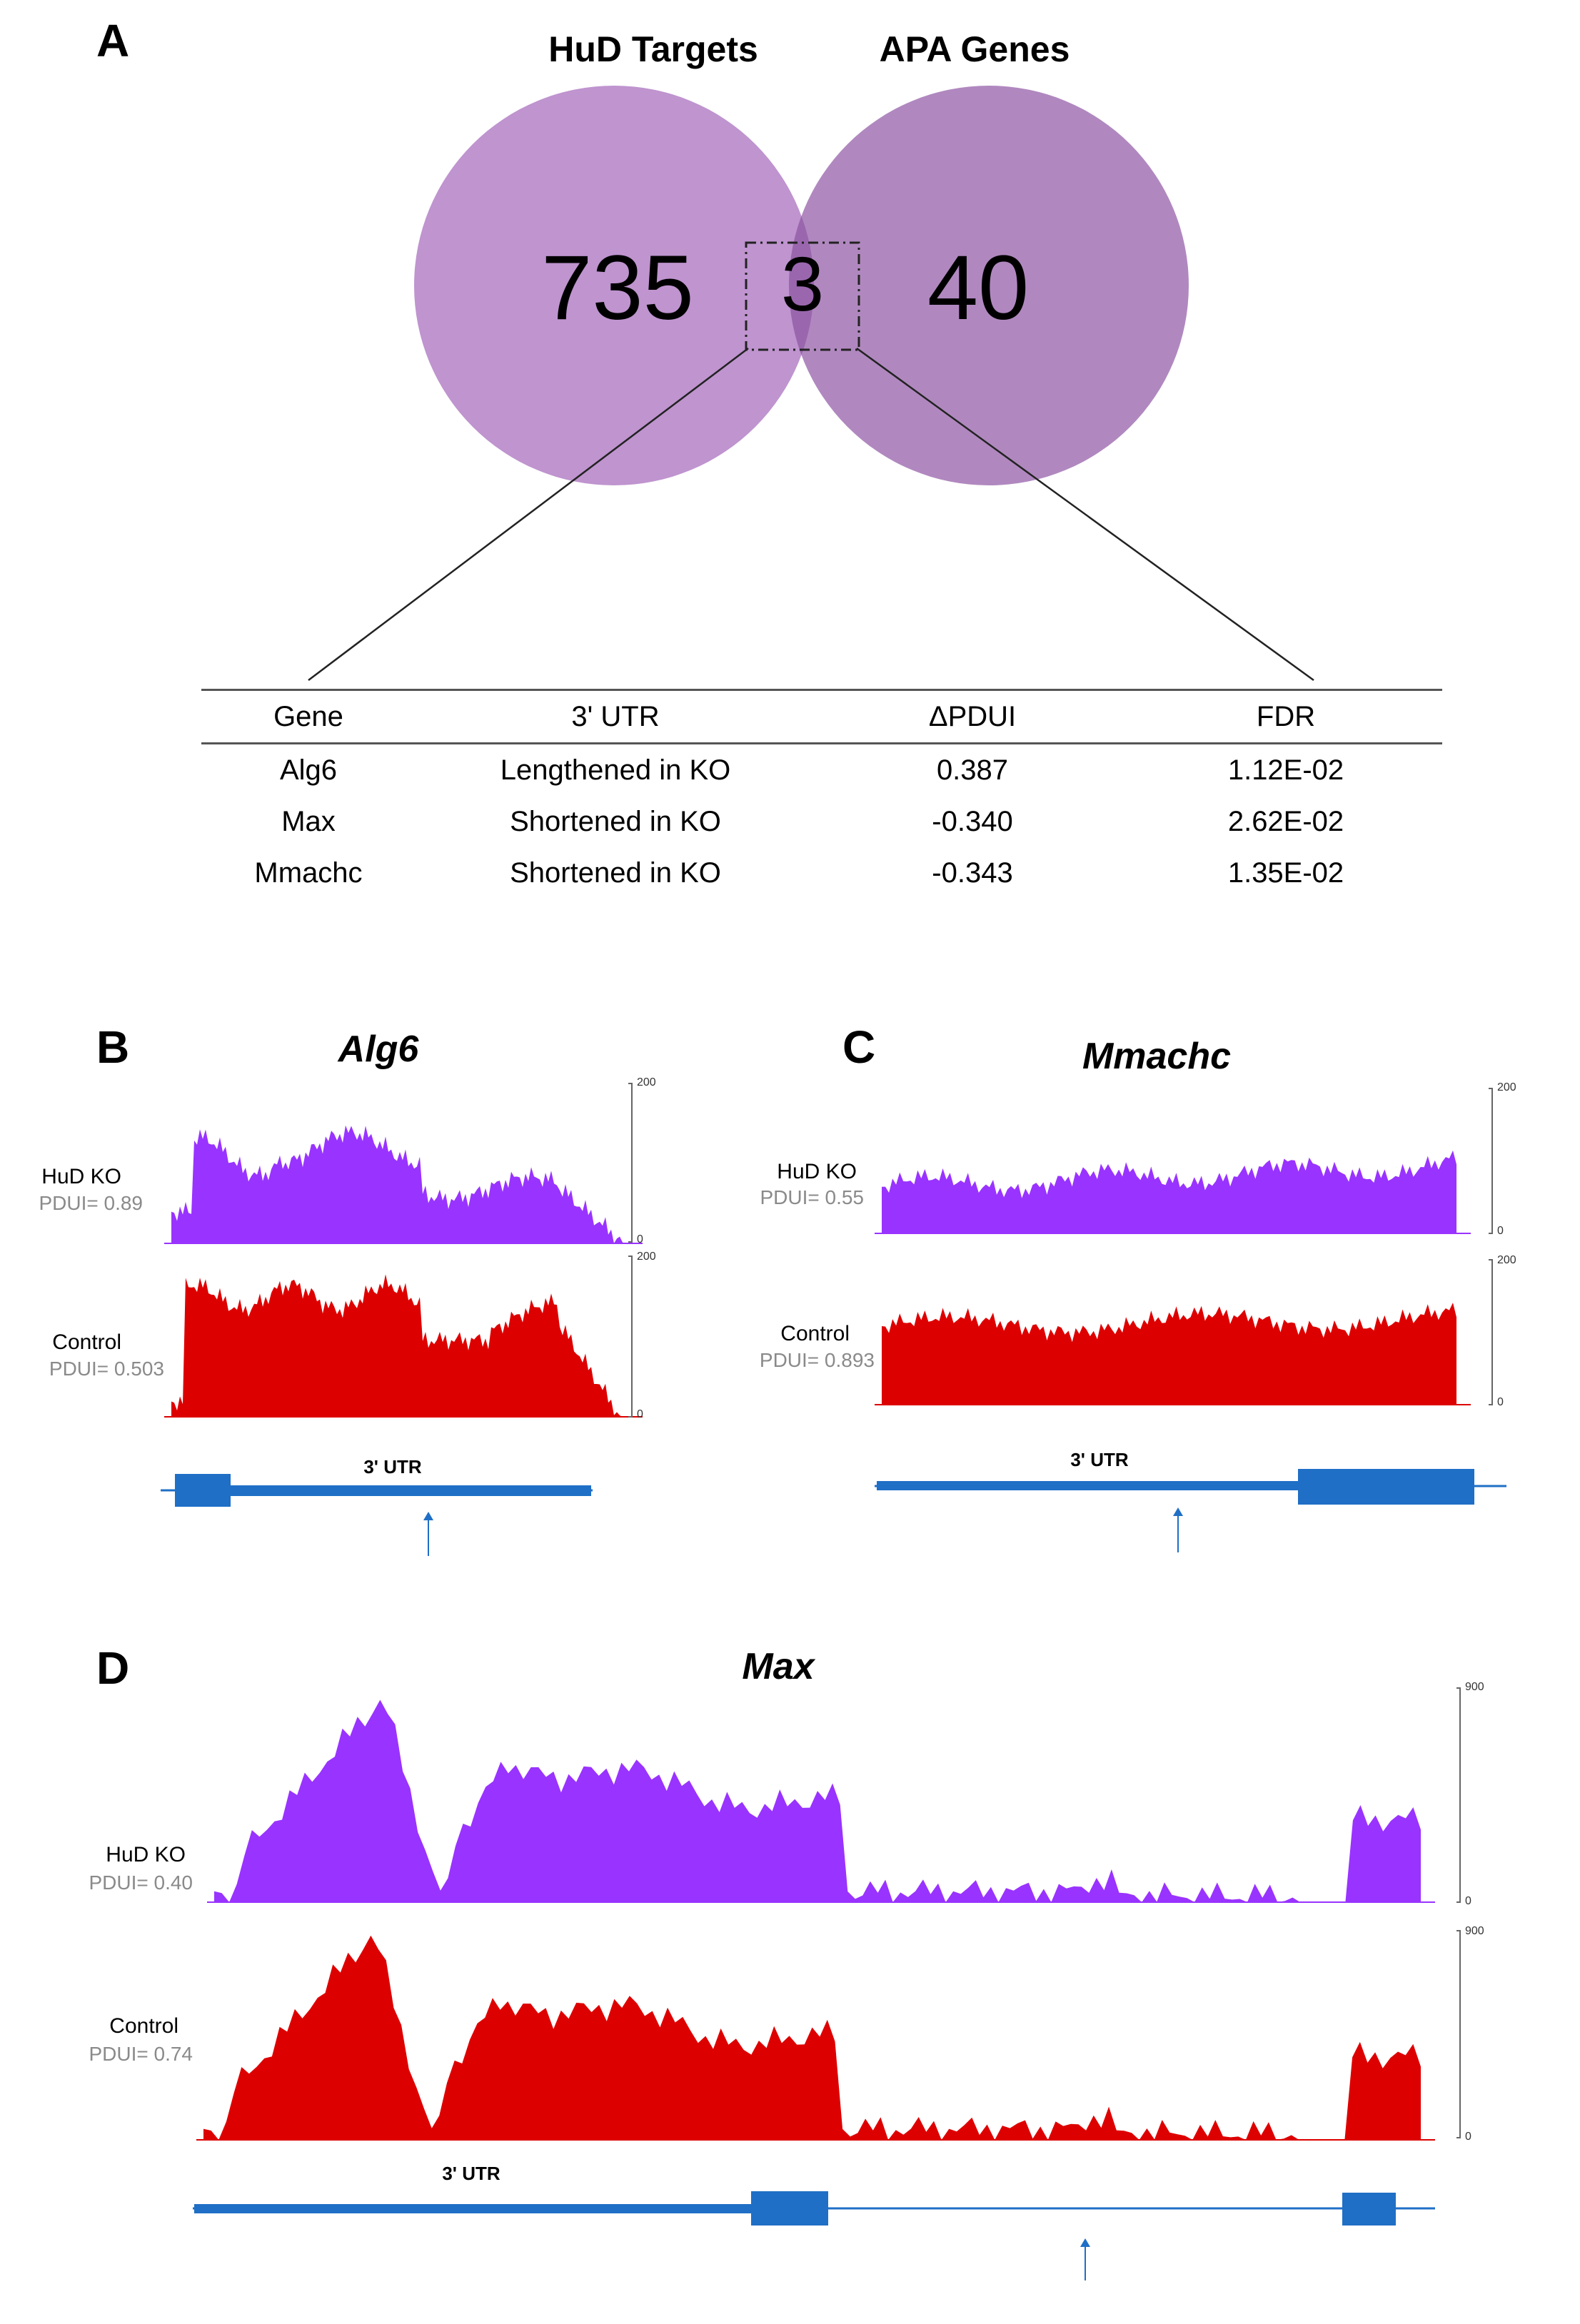 The width and height of the screenshot is (1580, 2324). Describe the element at coordinates (1285, 821) in the screenshot. I see `cell: 2.62E-02` at that location.